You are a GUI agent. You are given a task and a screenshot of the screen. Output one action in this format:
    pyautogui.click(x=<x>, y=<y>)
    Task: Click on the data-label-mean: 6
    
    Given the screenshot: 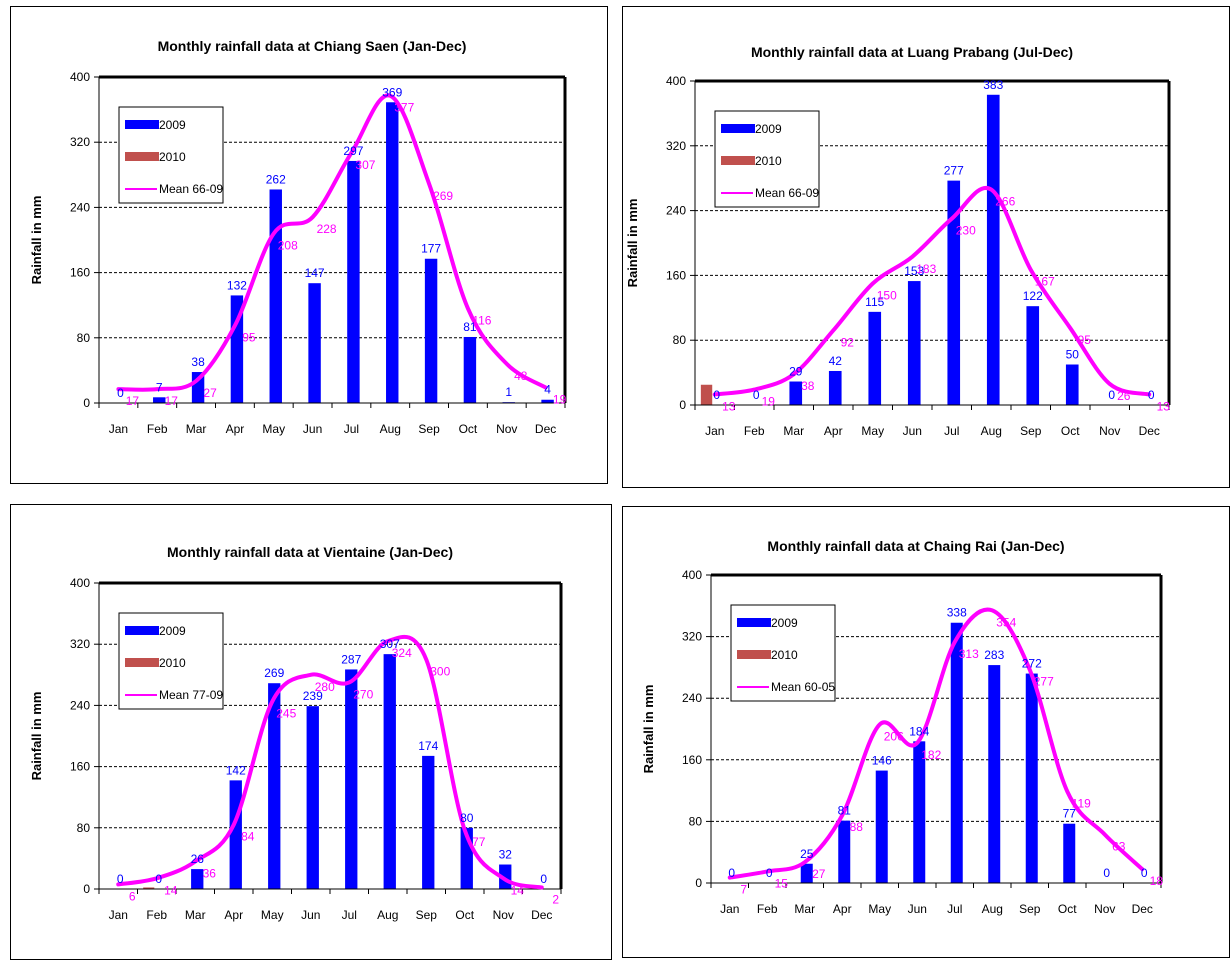 What is the action you would take?
    pyautogui.click(x=132, y=896)
    